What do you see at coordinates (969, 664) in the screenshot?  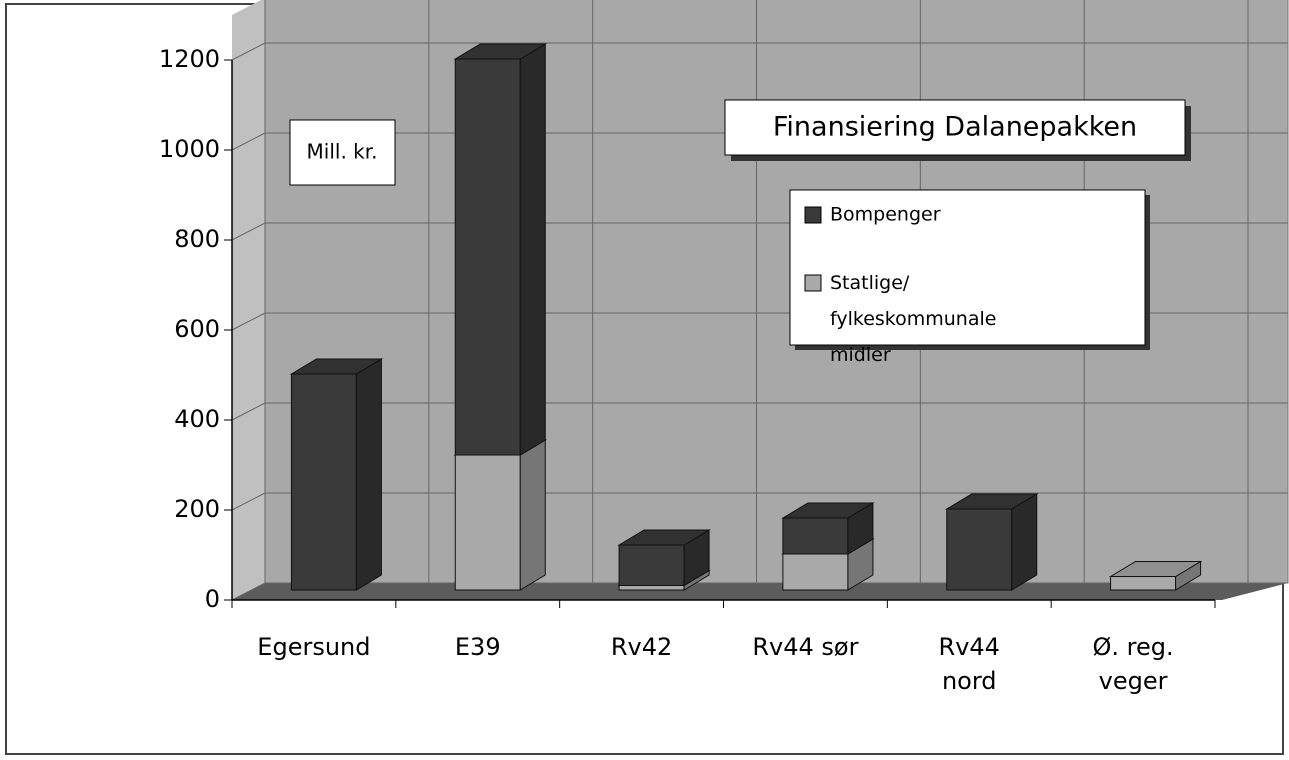 I see `x-tick-label: Rv44 nord` at bounding box center [969, 664].